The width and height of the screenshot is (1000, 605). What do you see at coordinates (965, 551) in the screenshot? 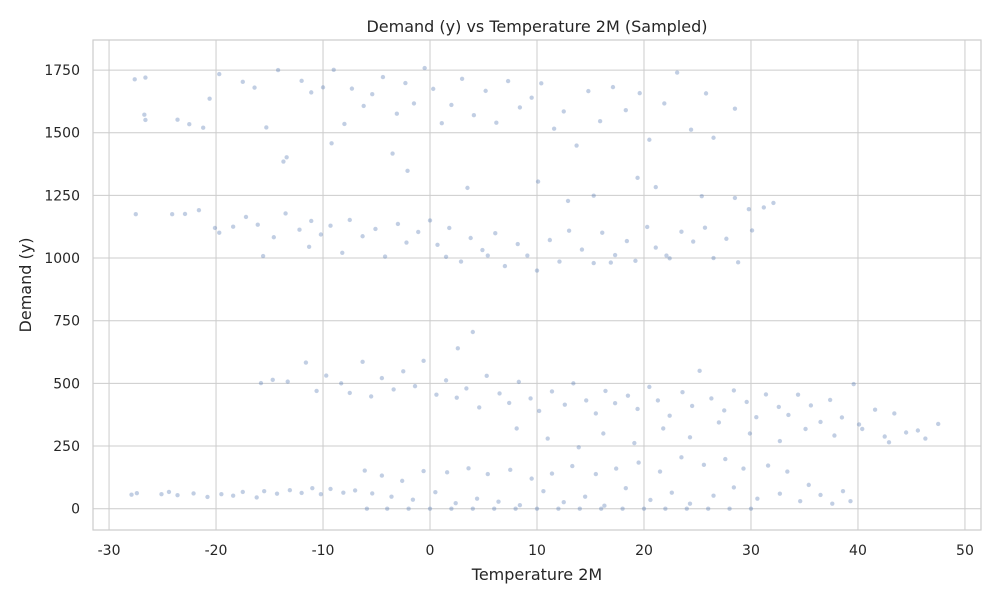
I see `x-tick-label: 50` at bounding box center [965, 551].